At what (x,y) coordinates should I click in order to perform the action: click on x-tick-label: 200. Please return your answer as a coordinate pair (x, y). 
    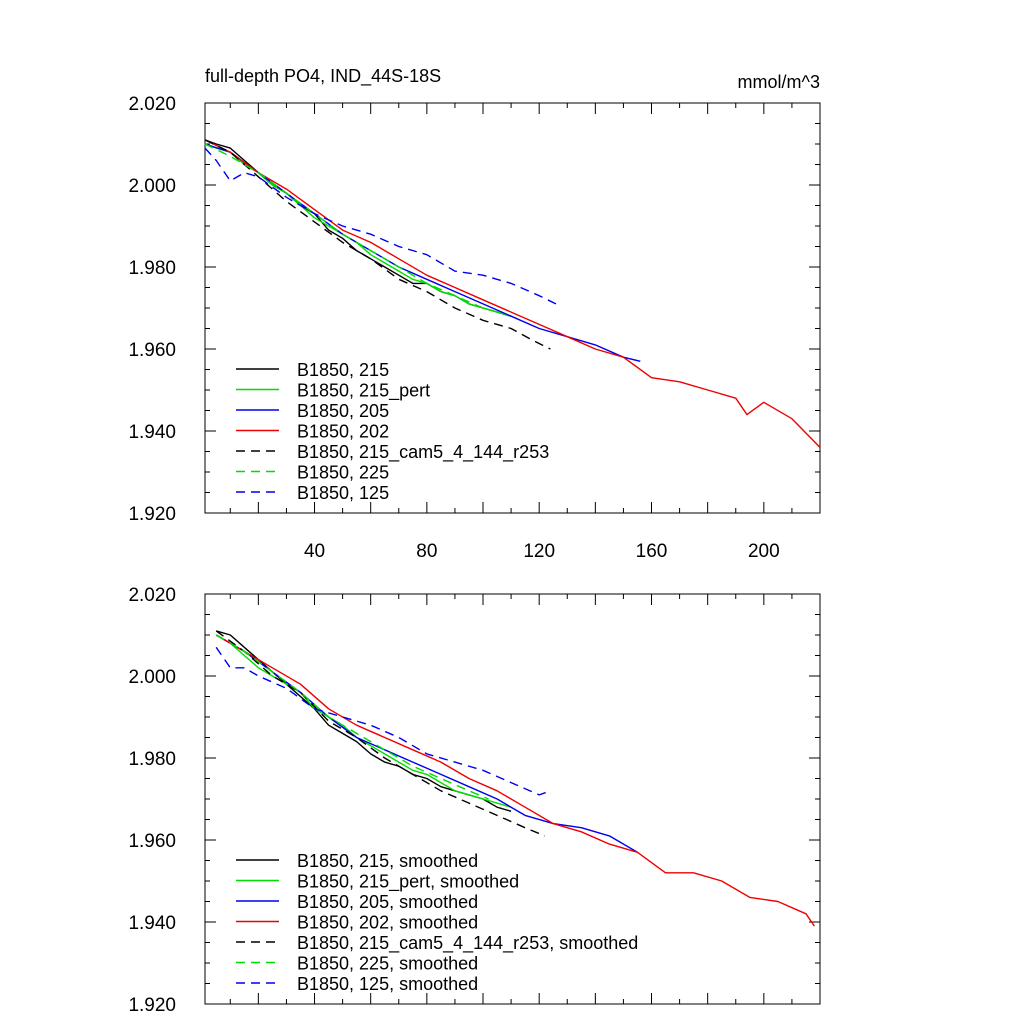
    Looking at the image, I should click on (764, 551).